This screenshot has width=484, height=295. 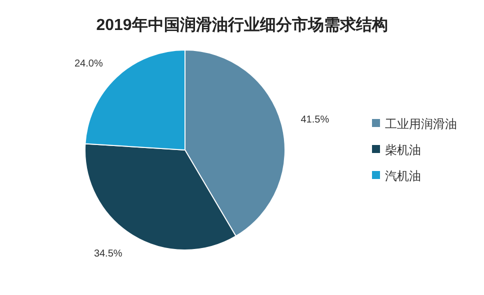 I want to click on chart-title: 2019年中国润滑油行业细分市场需求结构, so click(x=242, y=25).